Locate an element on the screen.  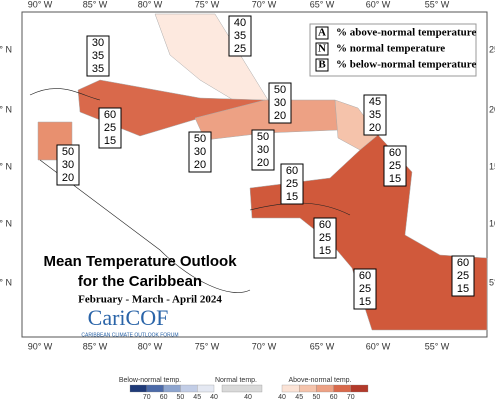
title: Mean Temperature Outlook is located at coordinates (140, 261).